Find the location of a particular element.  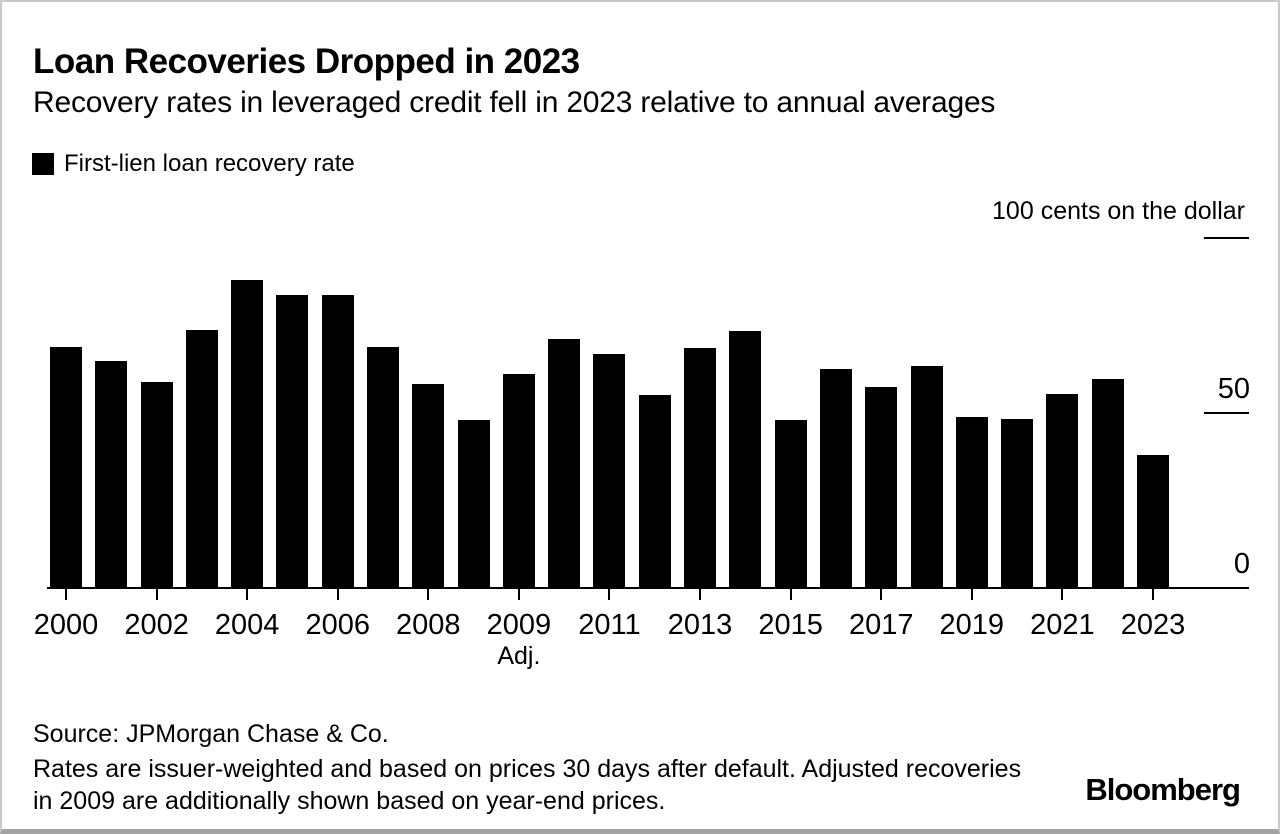

bar-2007 is located at coordinates (383, 467).